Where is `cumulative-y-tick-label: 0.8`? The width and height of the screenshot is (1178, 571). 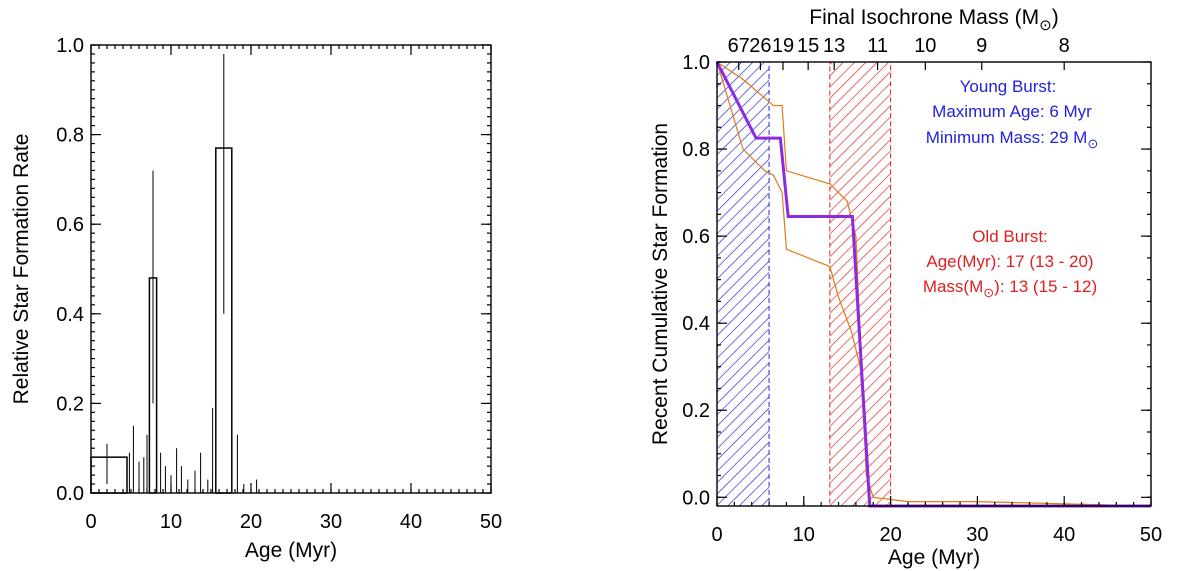 cumulative-y-tick-label: 0.8 is located at coordinates (696, 150).